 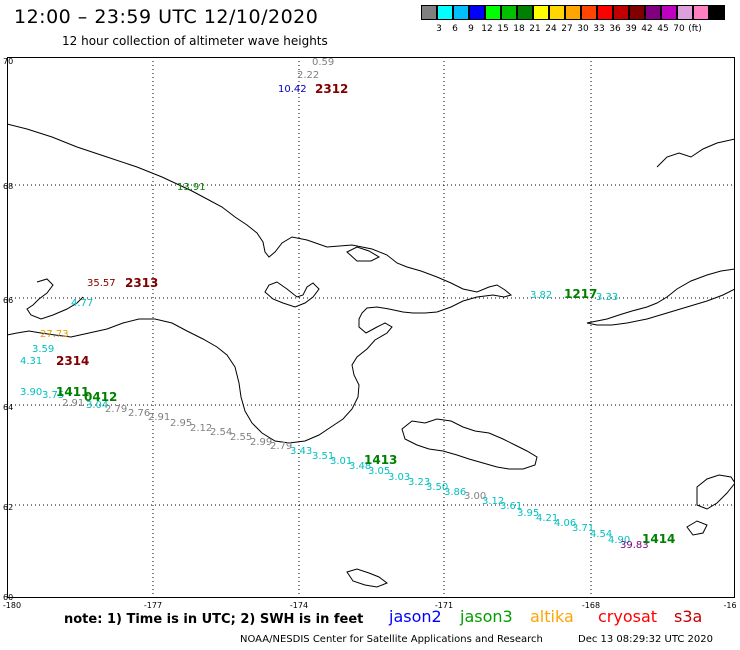 I want to click on legend-tick-label: 33, so click(x=599, y=29).